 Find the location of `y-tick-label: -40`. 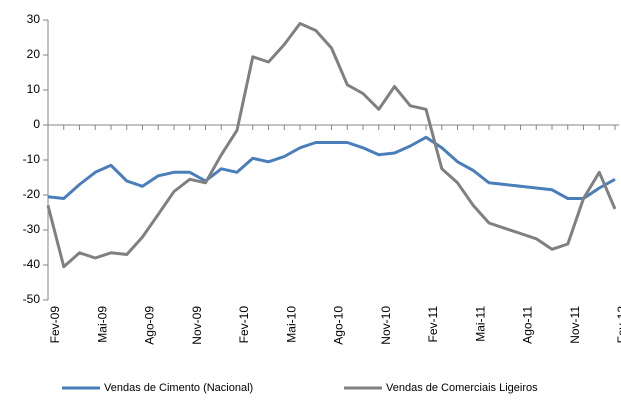

y-tick-label: -40 is located at coordinates (32, 264).